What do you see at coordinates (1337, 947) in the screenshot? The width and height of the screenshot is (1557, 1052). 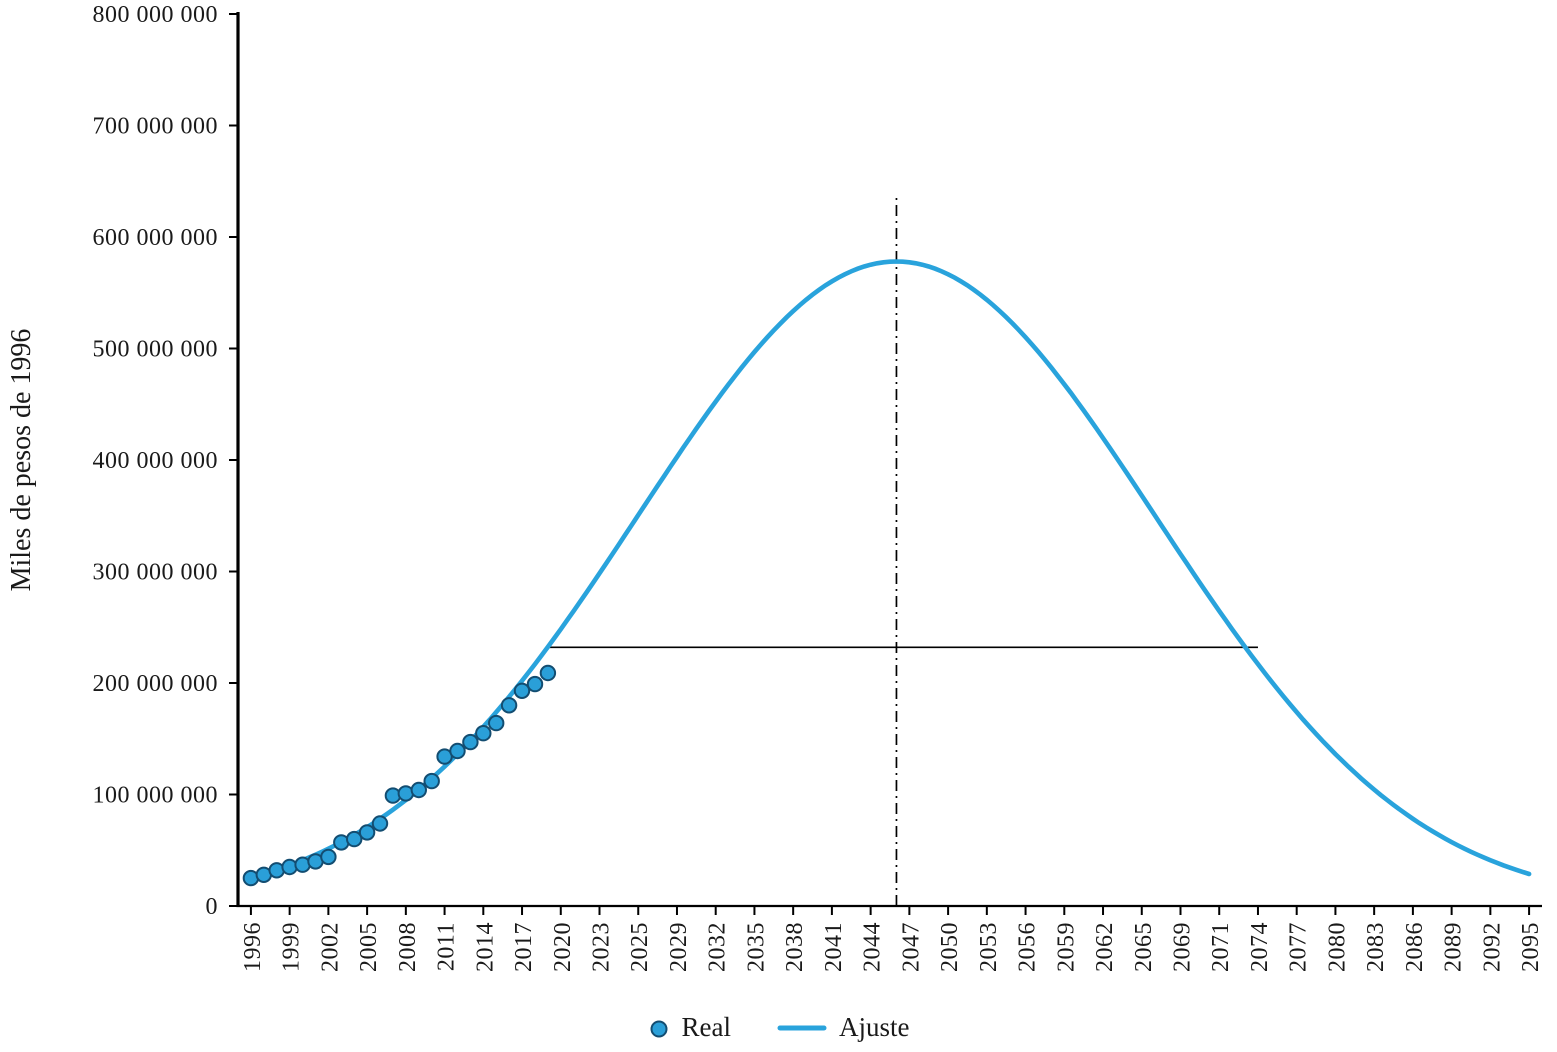 I see `x-tick-label: 2080` at bounding box center [1337, 947].